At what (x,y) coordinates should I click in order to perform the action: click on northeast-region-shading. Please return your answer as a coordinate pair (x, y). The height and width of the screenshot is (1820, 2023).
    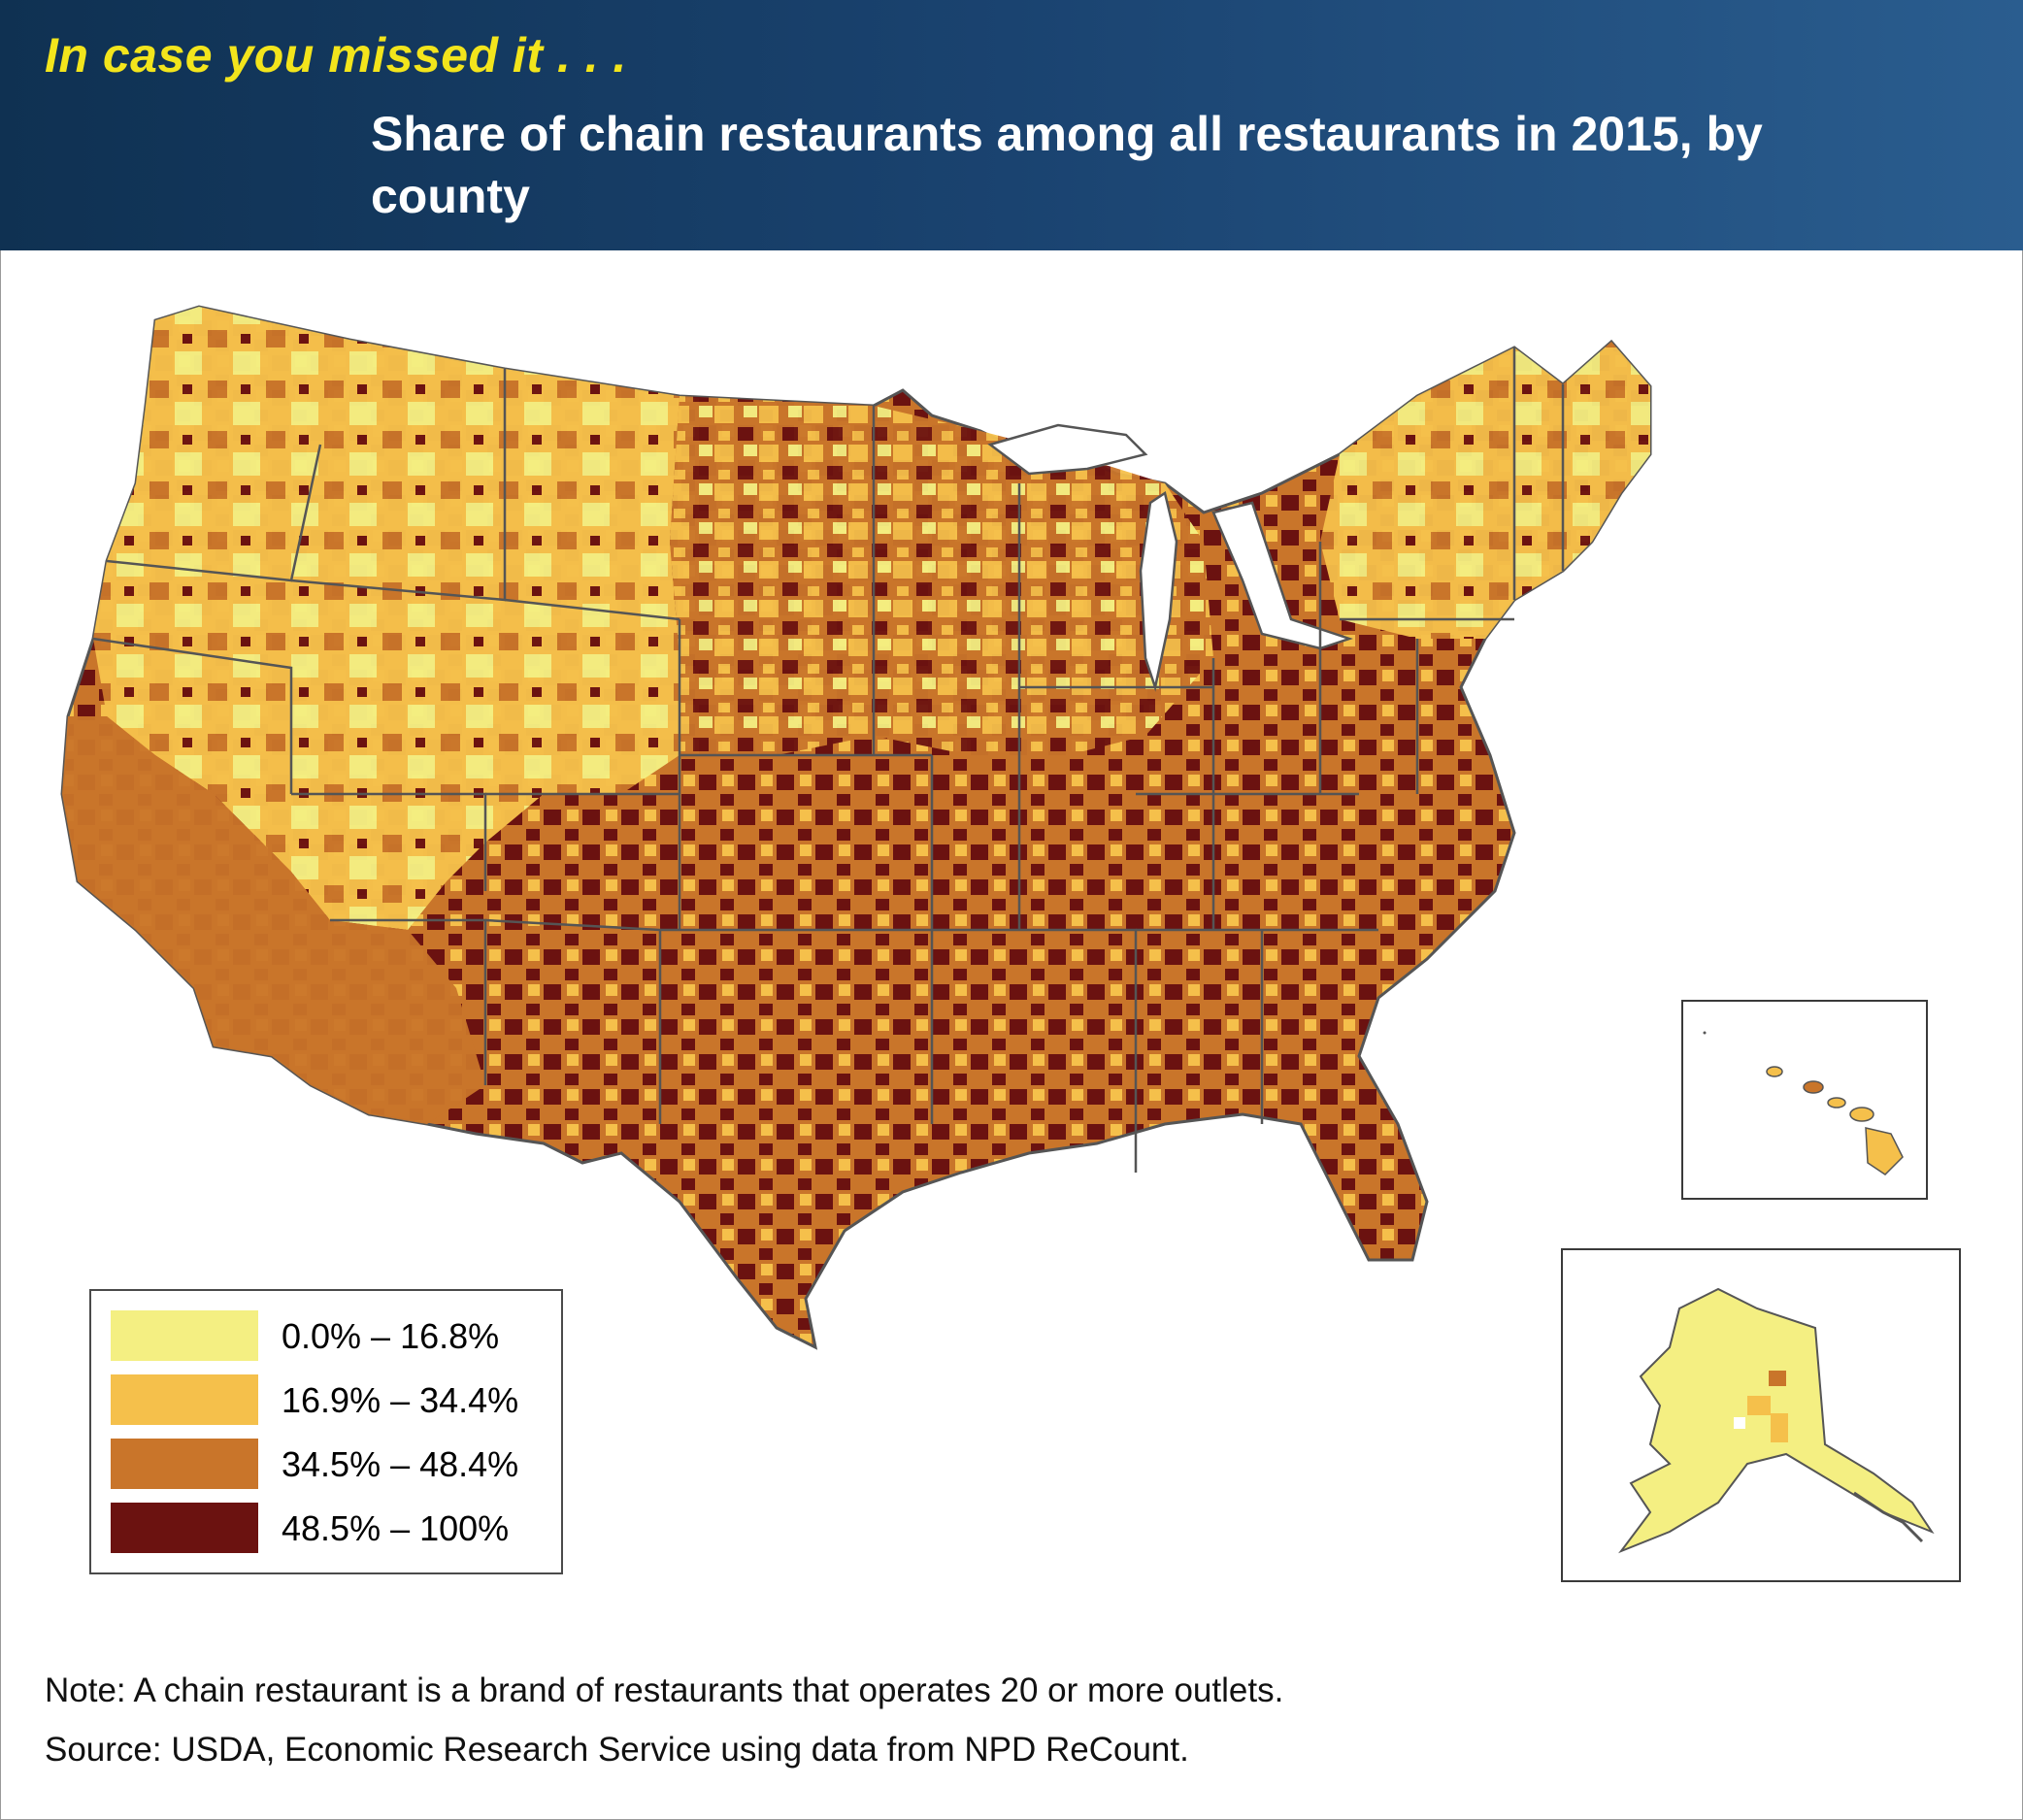
    Looking at the image, I should click on (1485, 490).